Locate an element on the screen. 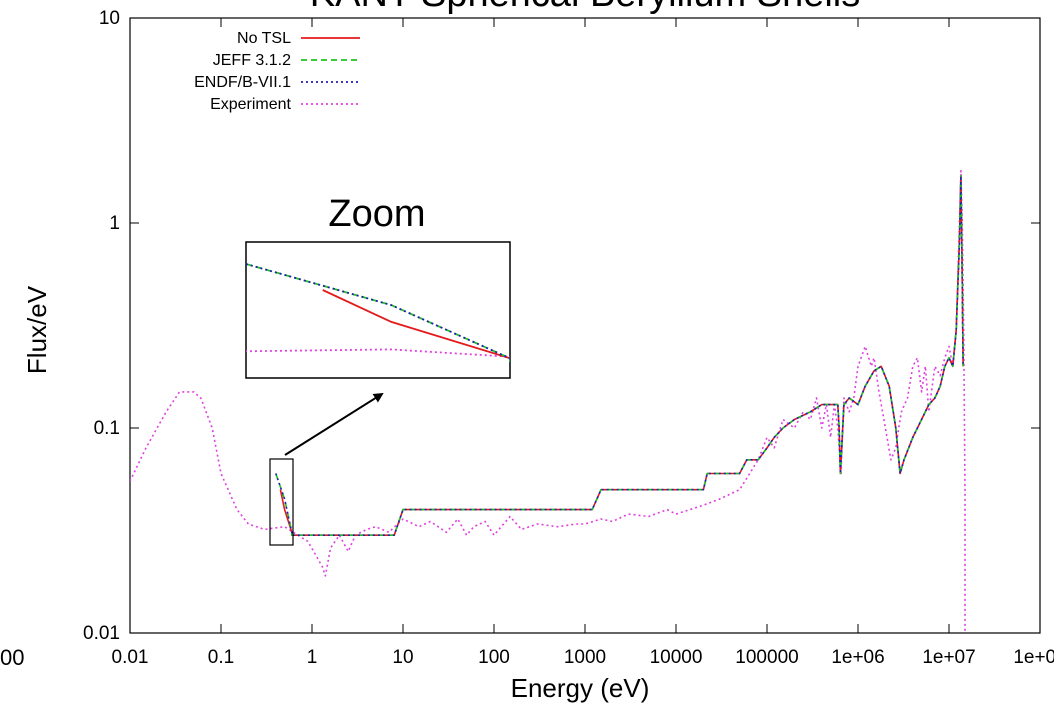 The image size is (1054, 703). legend-label: Experiment is located at coordinates (250, 104).